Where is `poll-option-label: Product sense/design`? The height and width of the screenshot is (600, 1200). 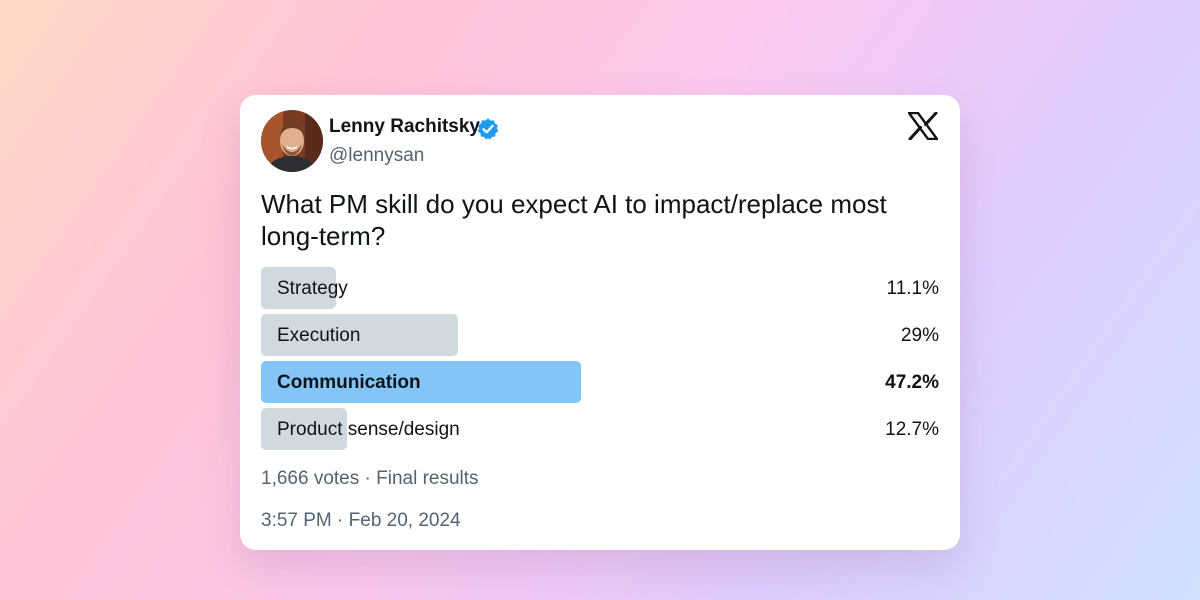
poll-option-label: Product sense/design is located at coordinates (368, 429).